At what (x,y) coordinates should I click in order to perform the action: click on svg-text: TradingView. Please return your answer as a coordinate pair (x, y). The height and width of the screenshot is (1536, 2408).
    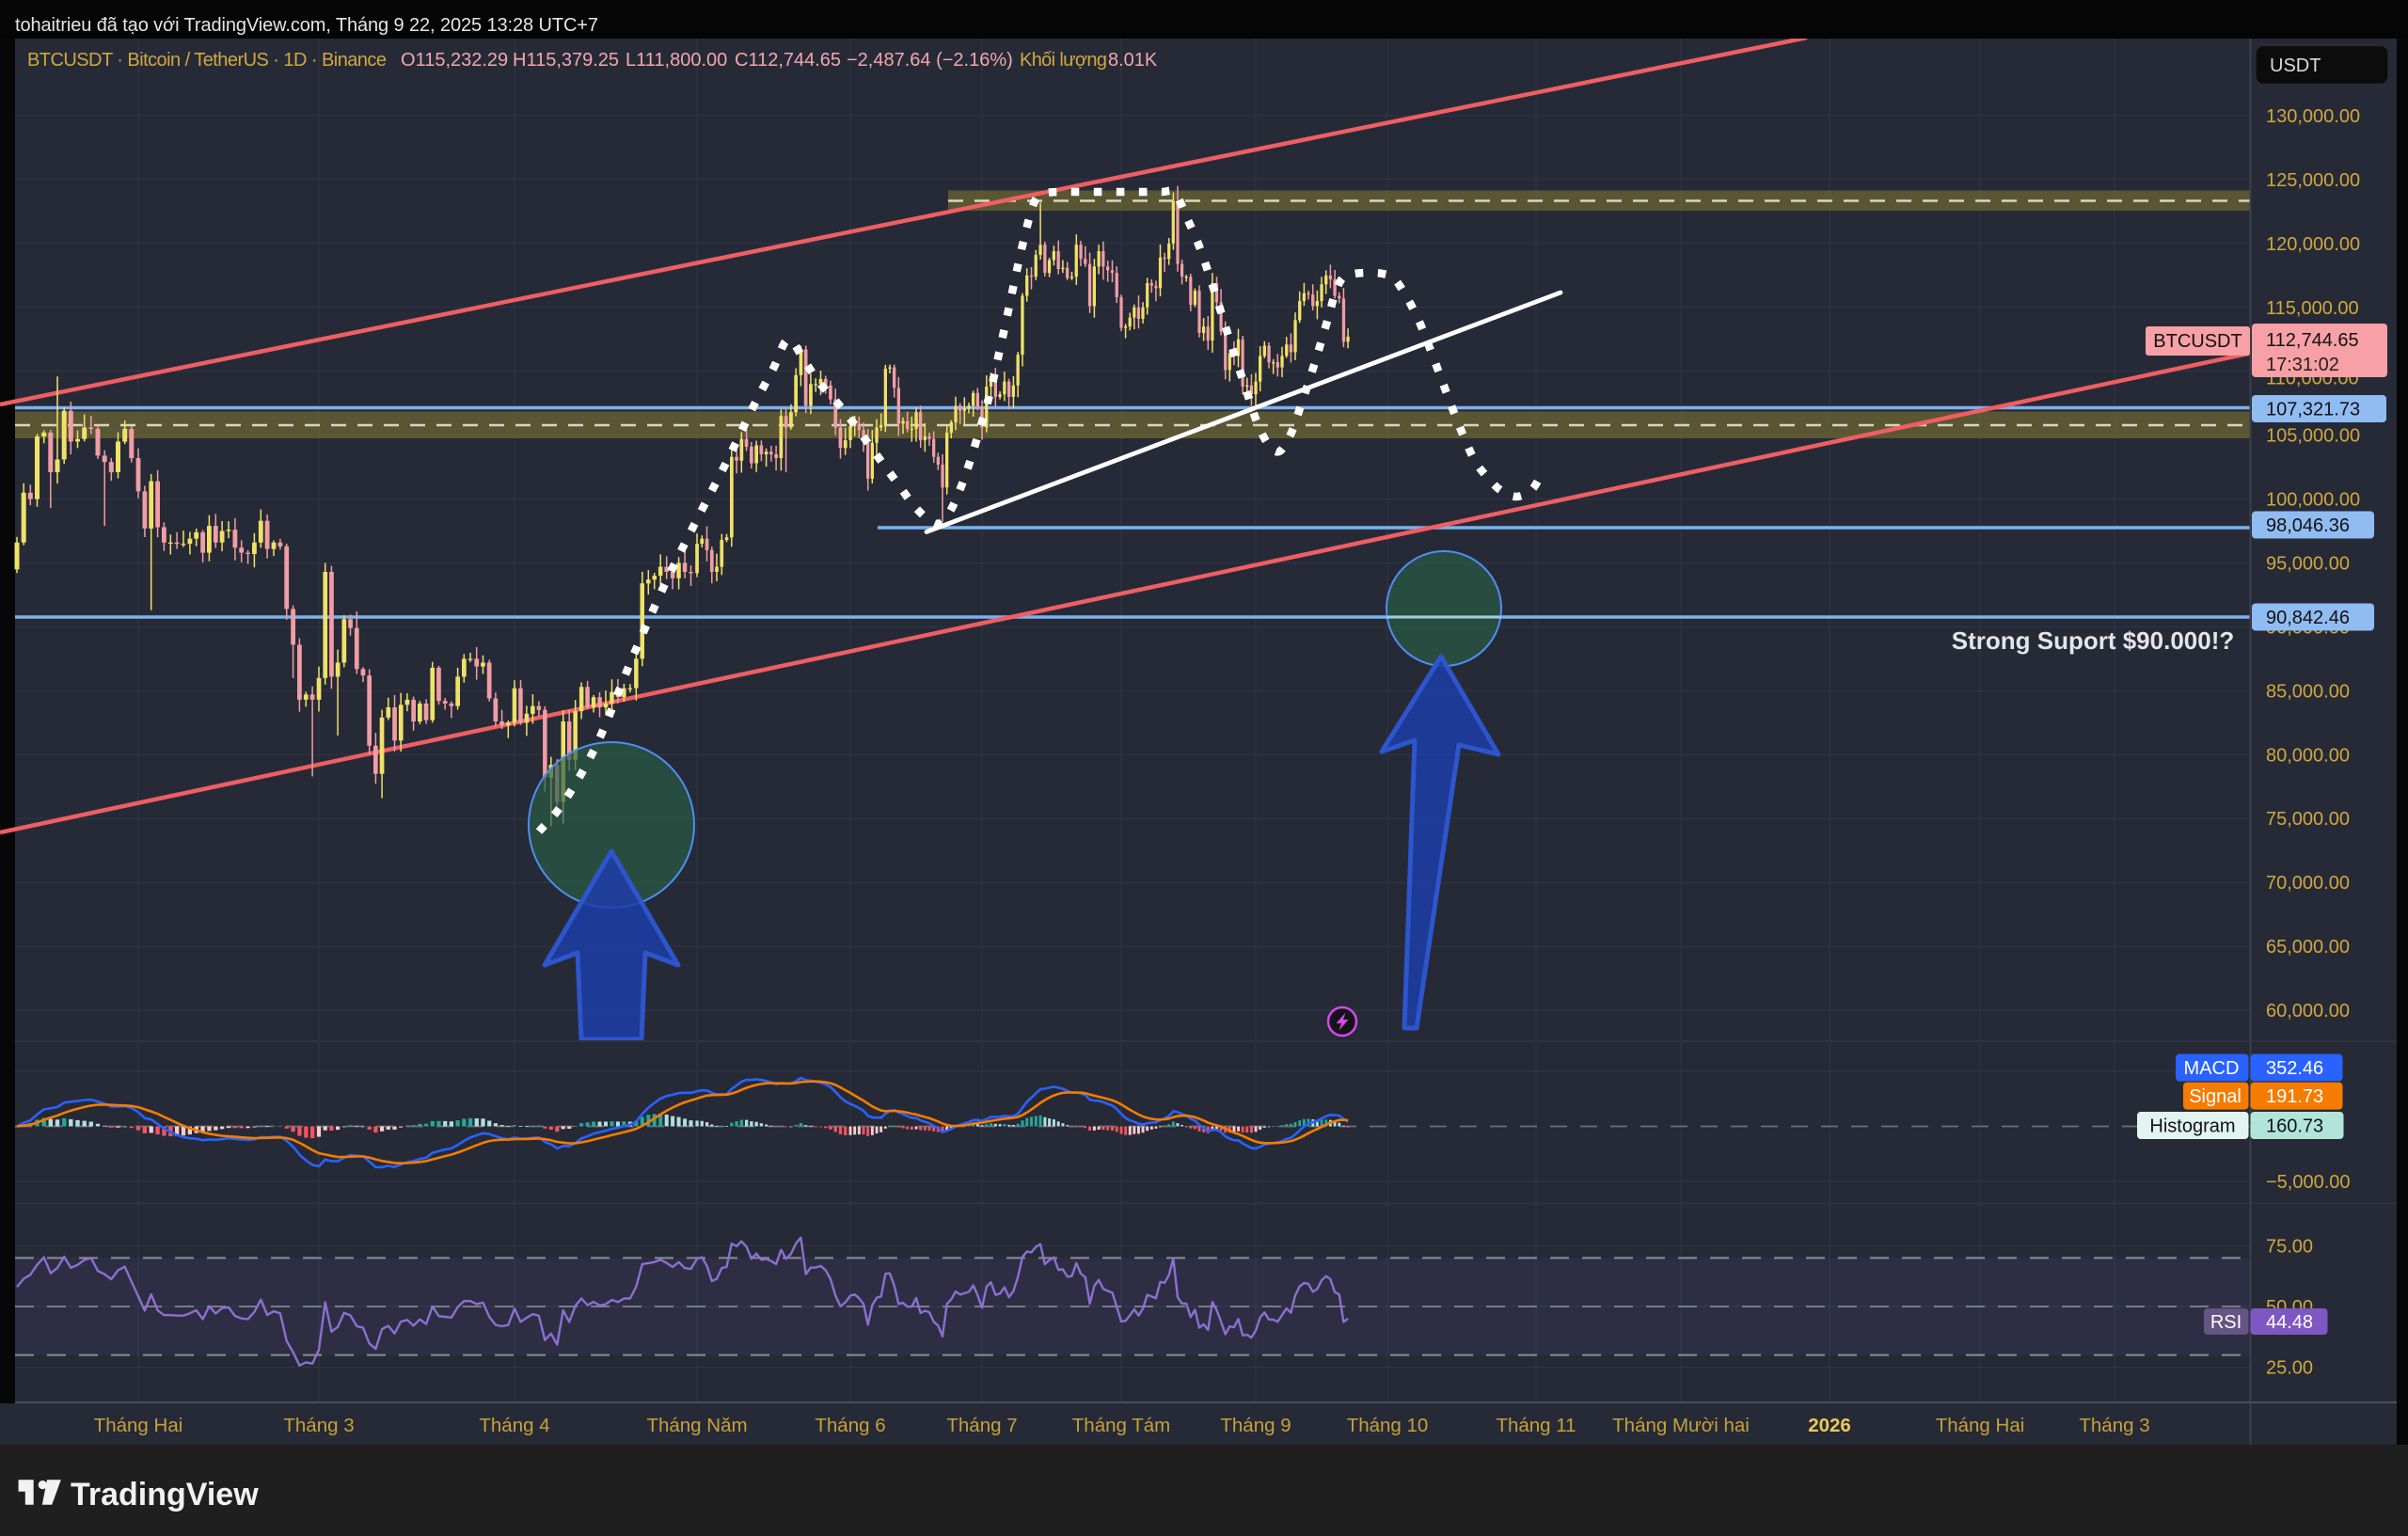
    Looking at the image, I should click on (165, 1495).